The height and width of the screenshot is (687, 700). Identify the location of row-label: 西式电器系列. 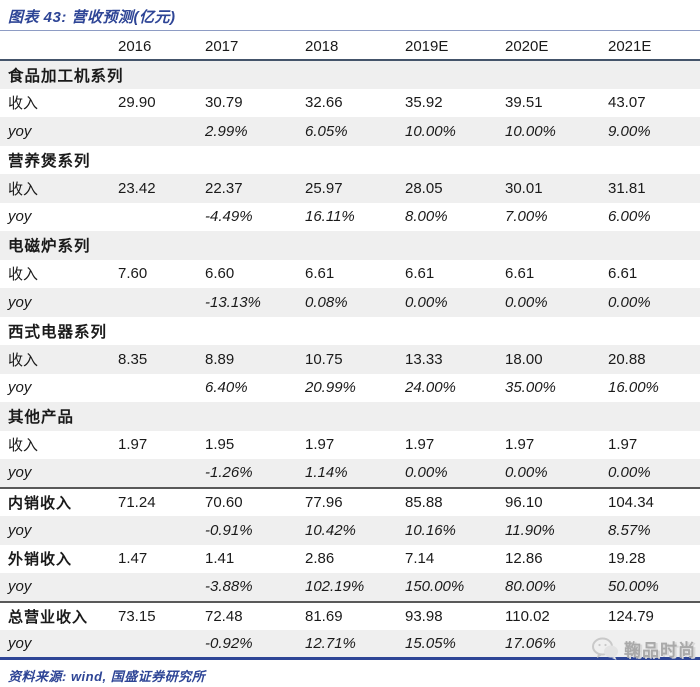
(58, 332).